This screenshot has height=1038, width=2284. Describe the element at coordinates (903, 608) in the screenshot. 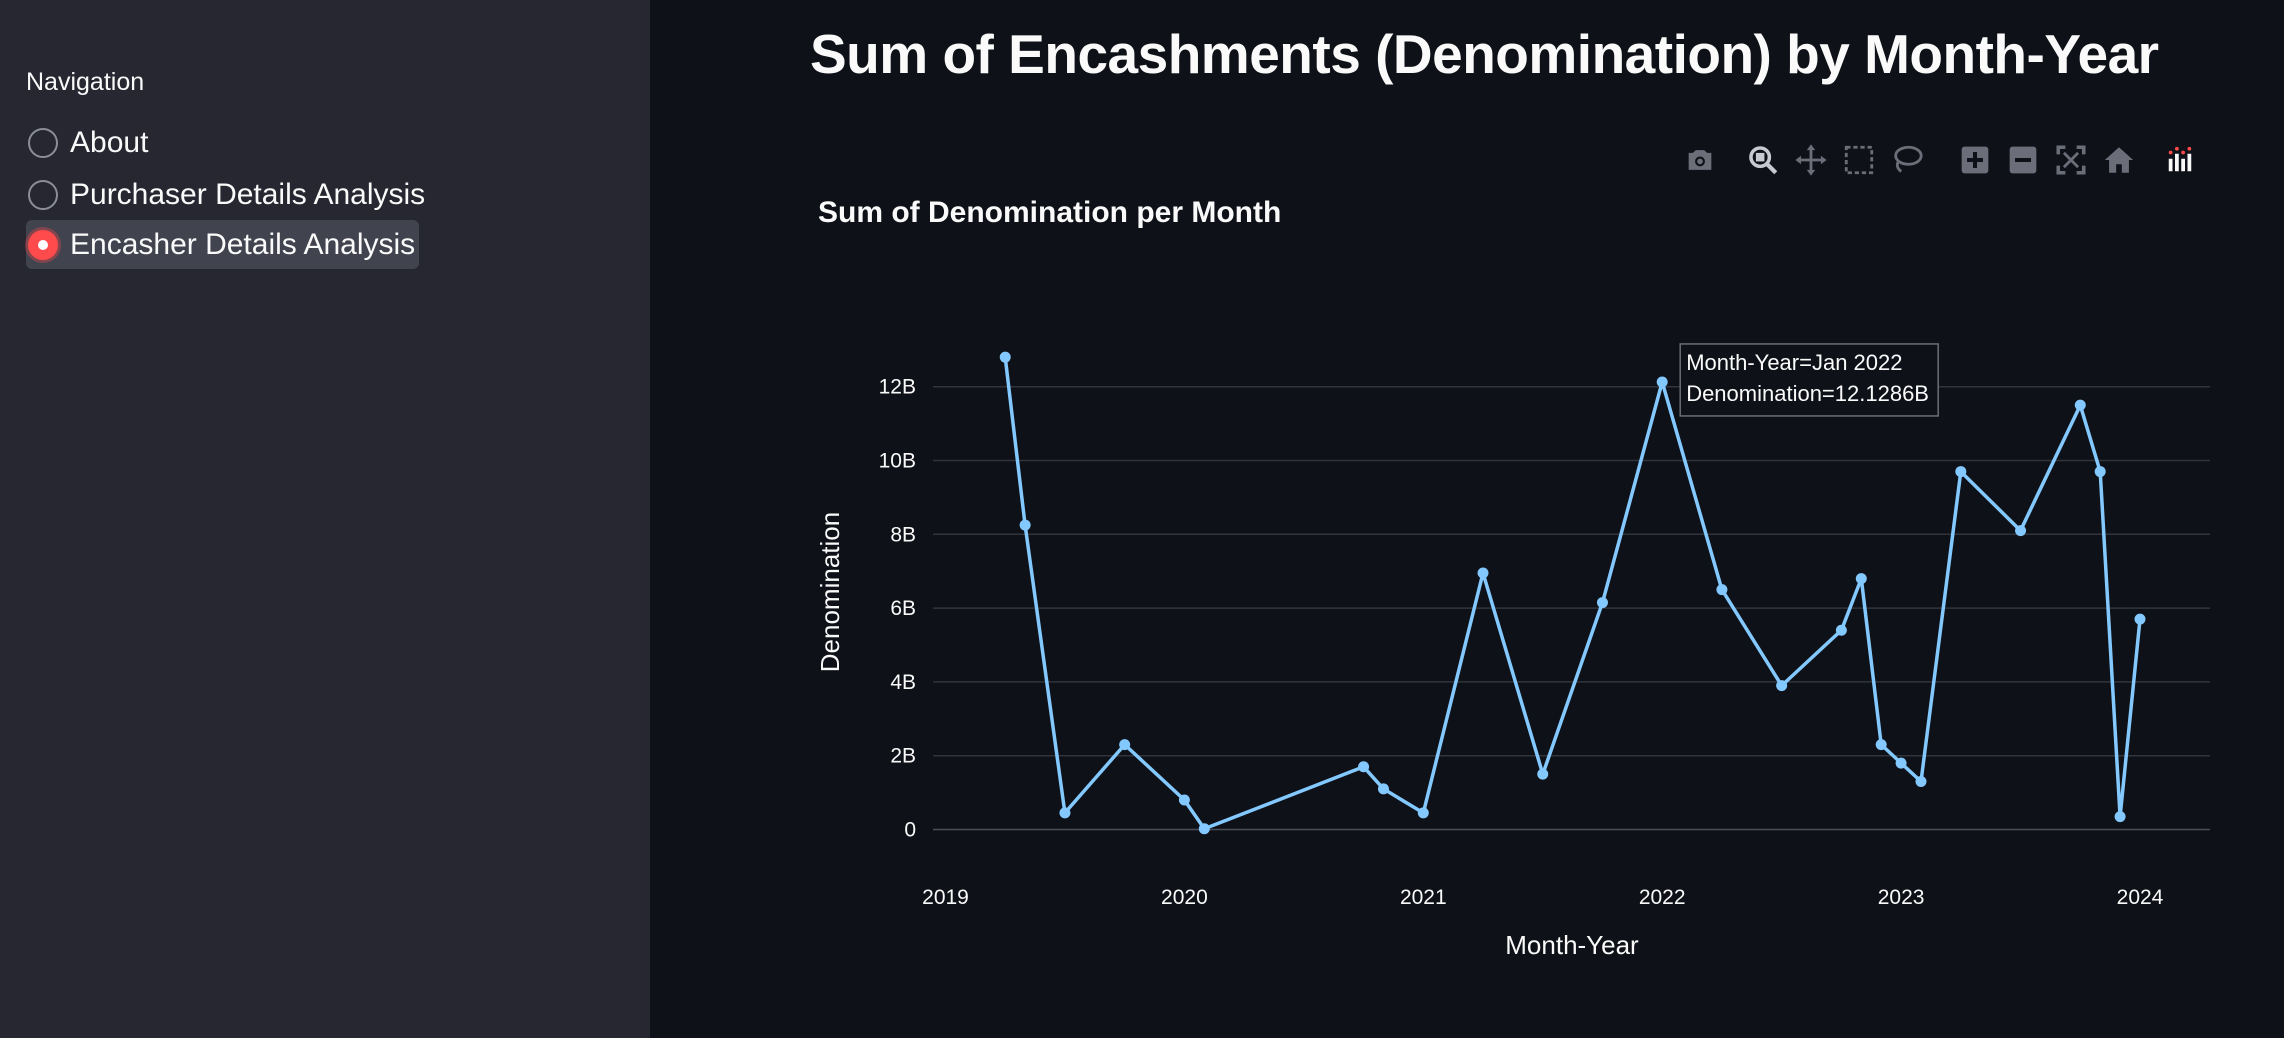

I see `y-tick-label: 6B` at that location.